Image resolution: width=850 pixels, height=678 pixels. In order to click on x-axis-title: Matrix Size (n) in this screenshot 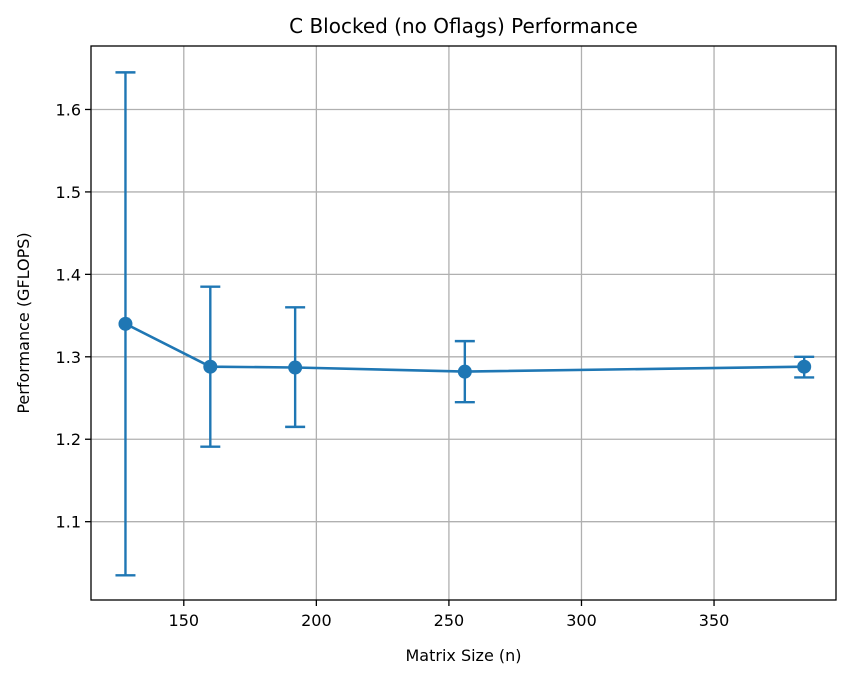, I will do `click(463, 655)`.